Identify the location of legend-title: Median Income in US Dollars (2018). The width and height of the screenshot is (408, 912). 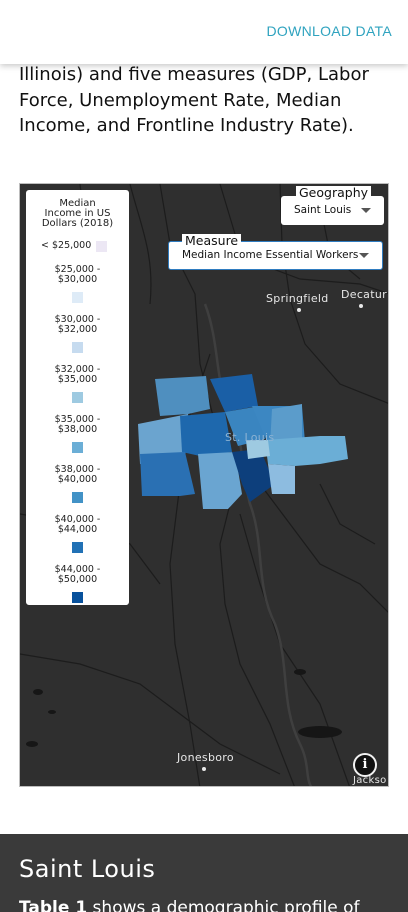
(77, 214).